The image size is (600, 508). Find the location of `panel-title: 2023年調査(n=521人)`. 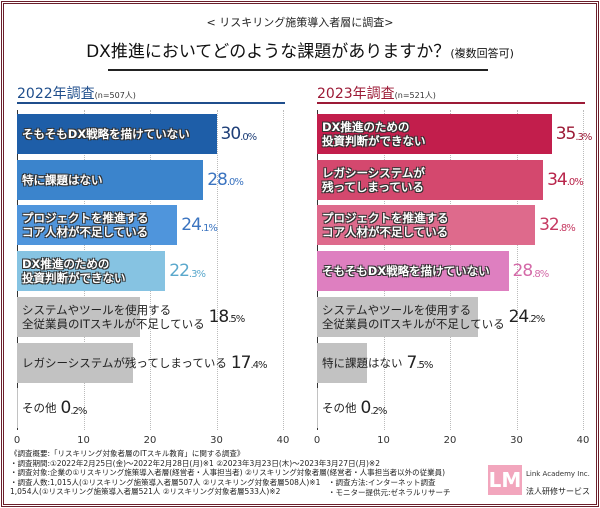

panel-title: 2023年調査(n=521人) is located at coordinates (376, 93).